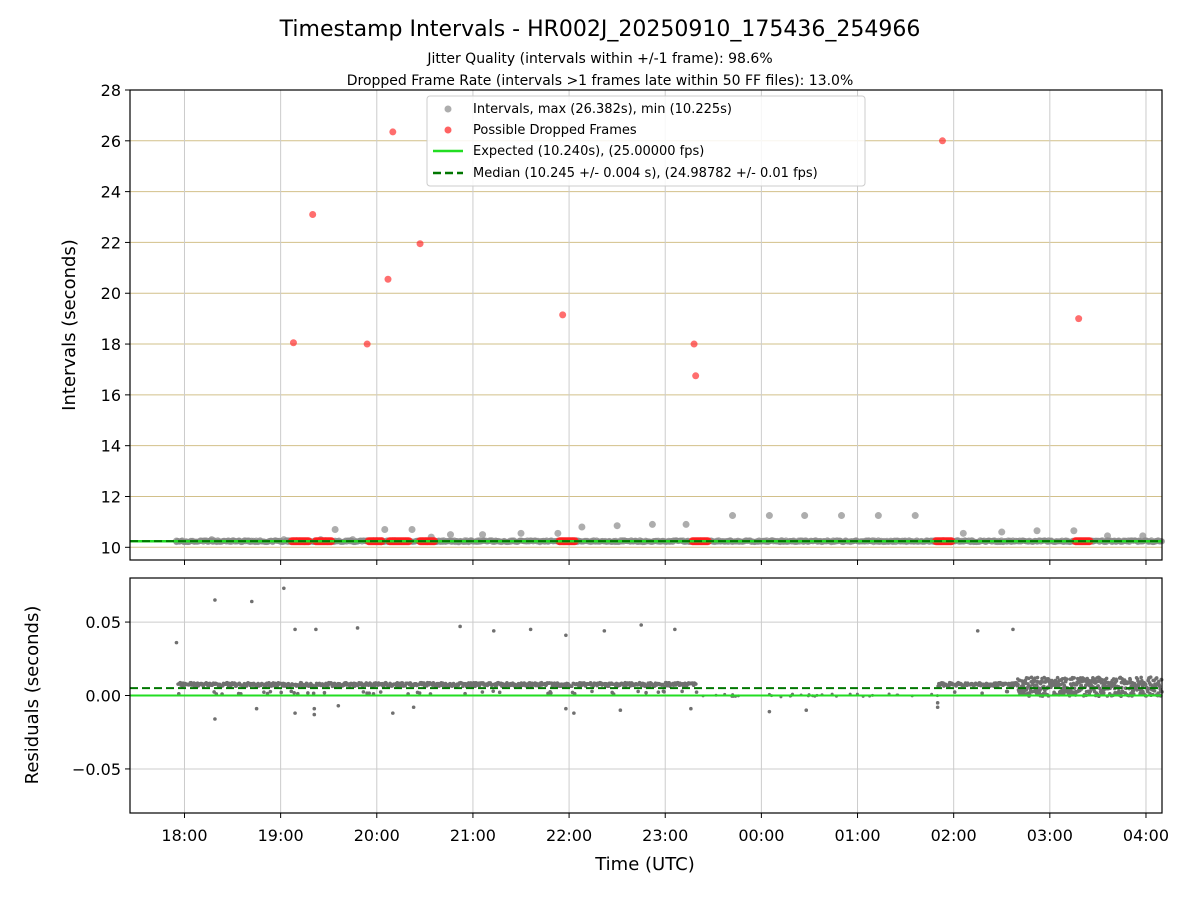 This screenshot has height=900, width=1200. I want to click on x-tick-label: 03:00, so click(1050, 835).